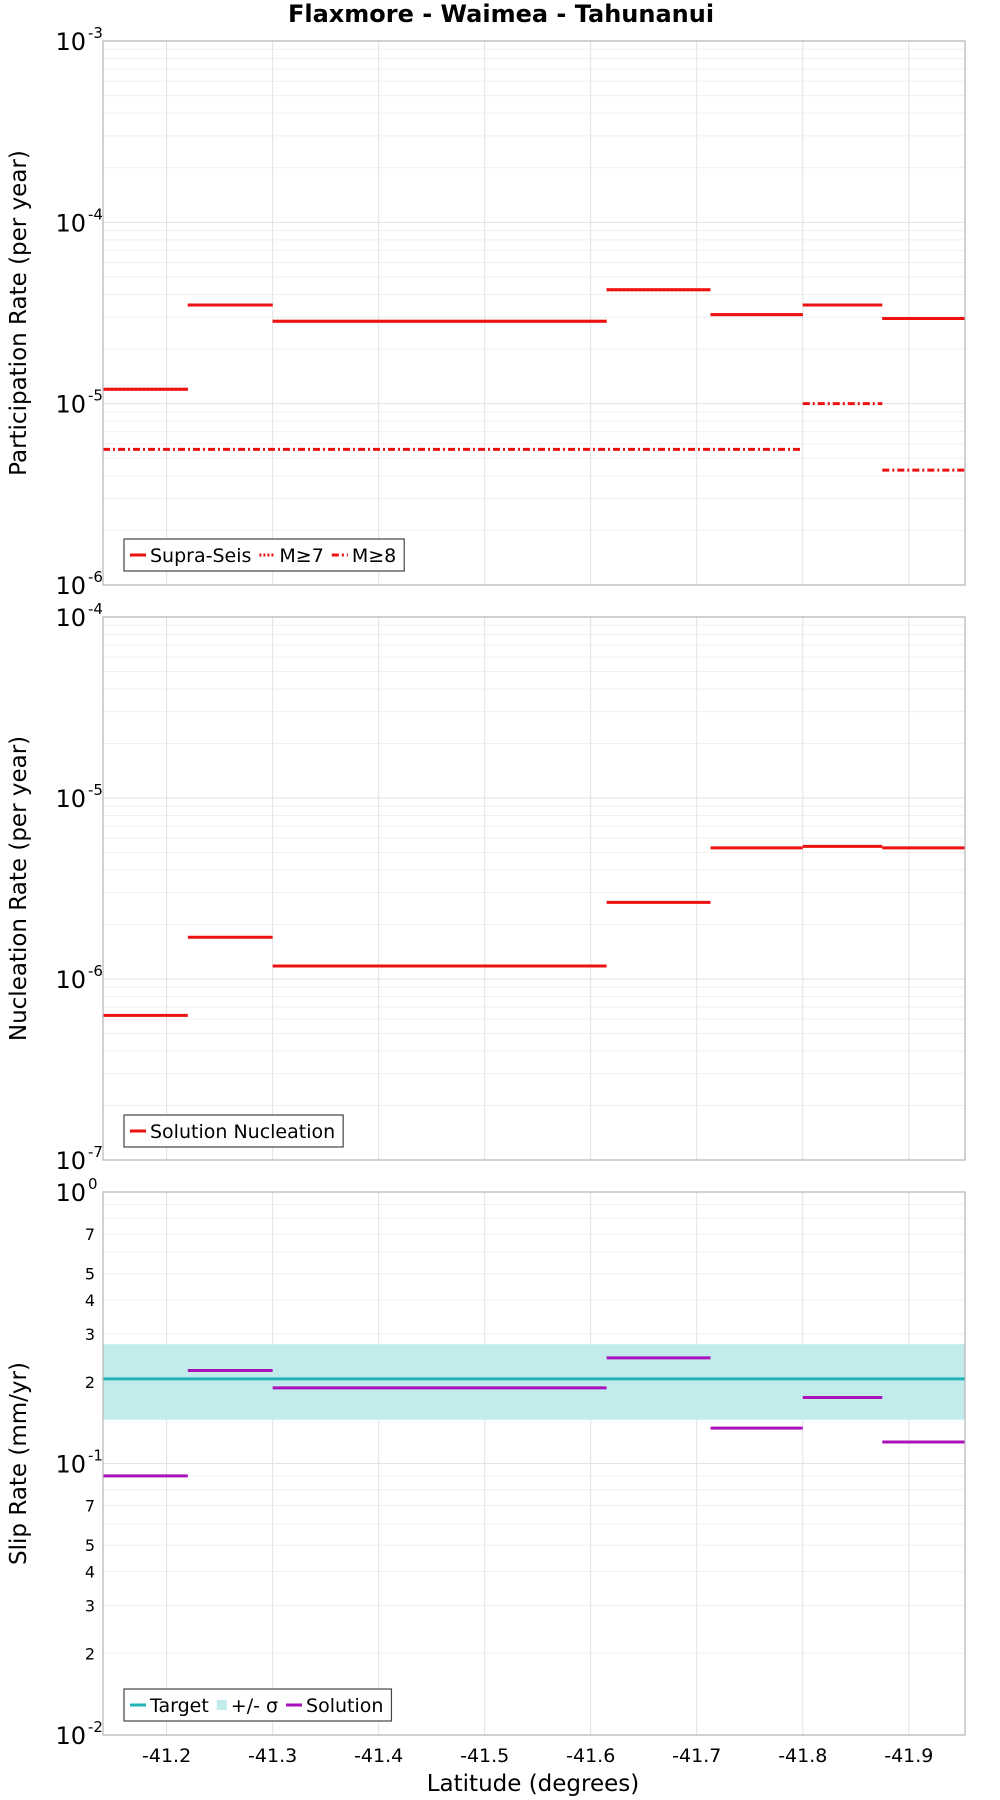  Describe the element at coordinates (537, 1756) in the screenshot. I see `x-ticks: -41.2 -41.3 -41.4 -41.5 -41.6 -41.7 -41.8 -41.9` at that location.